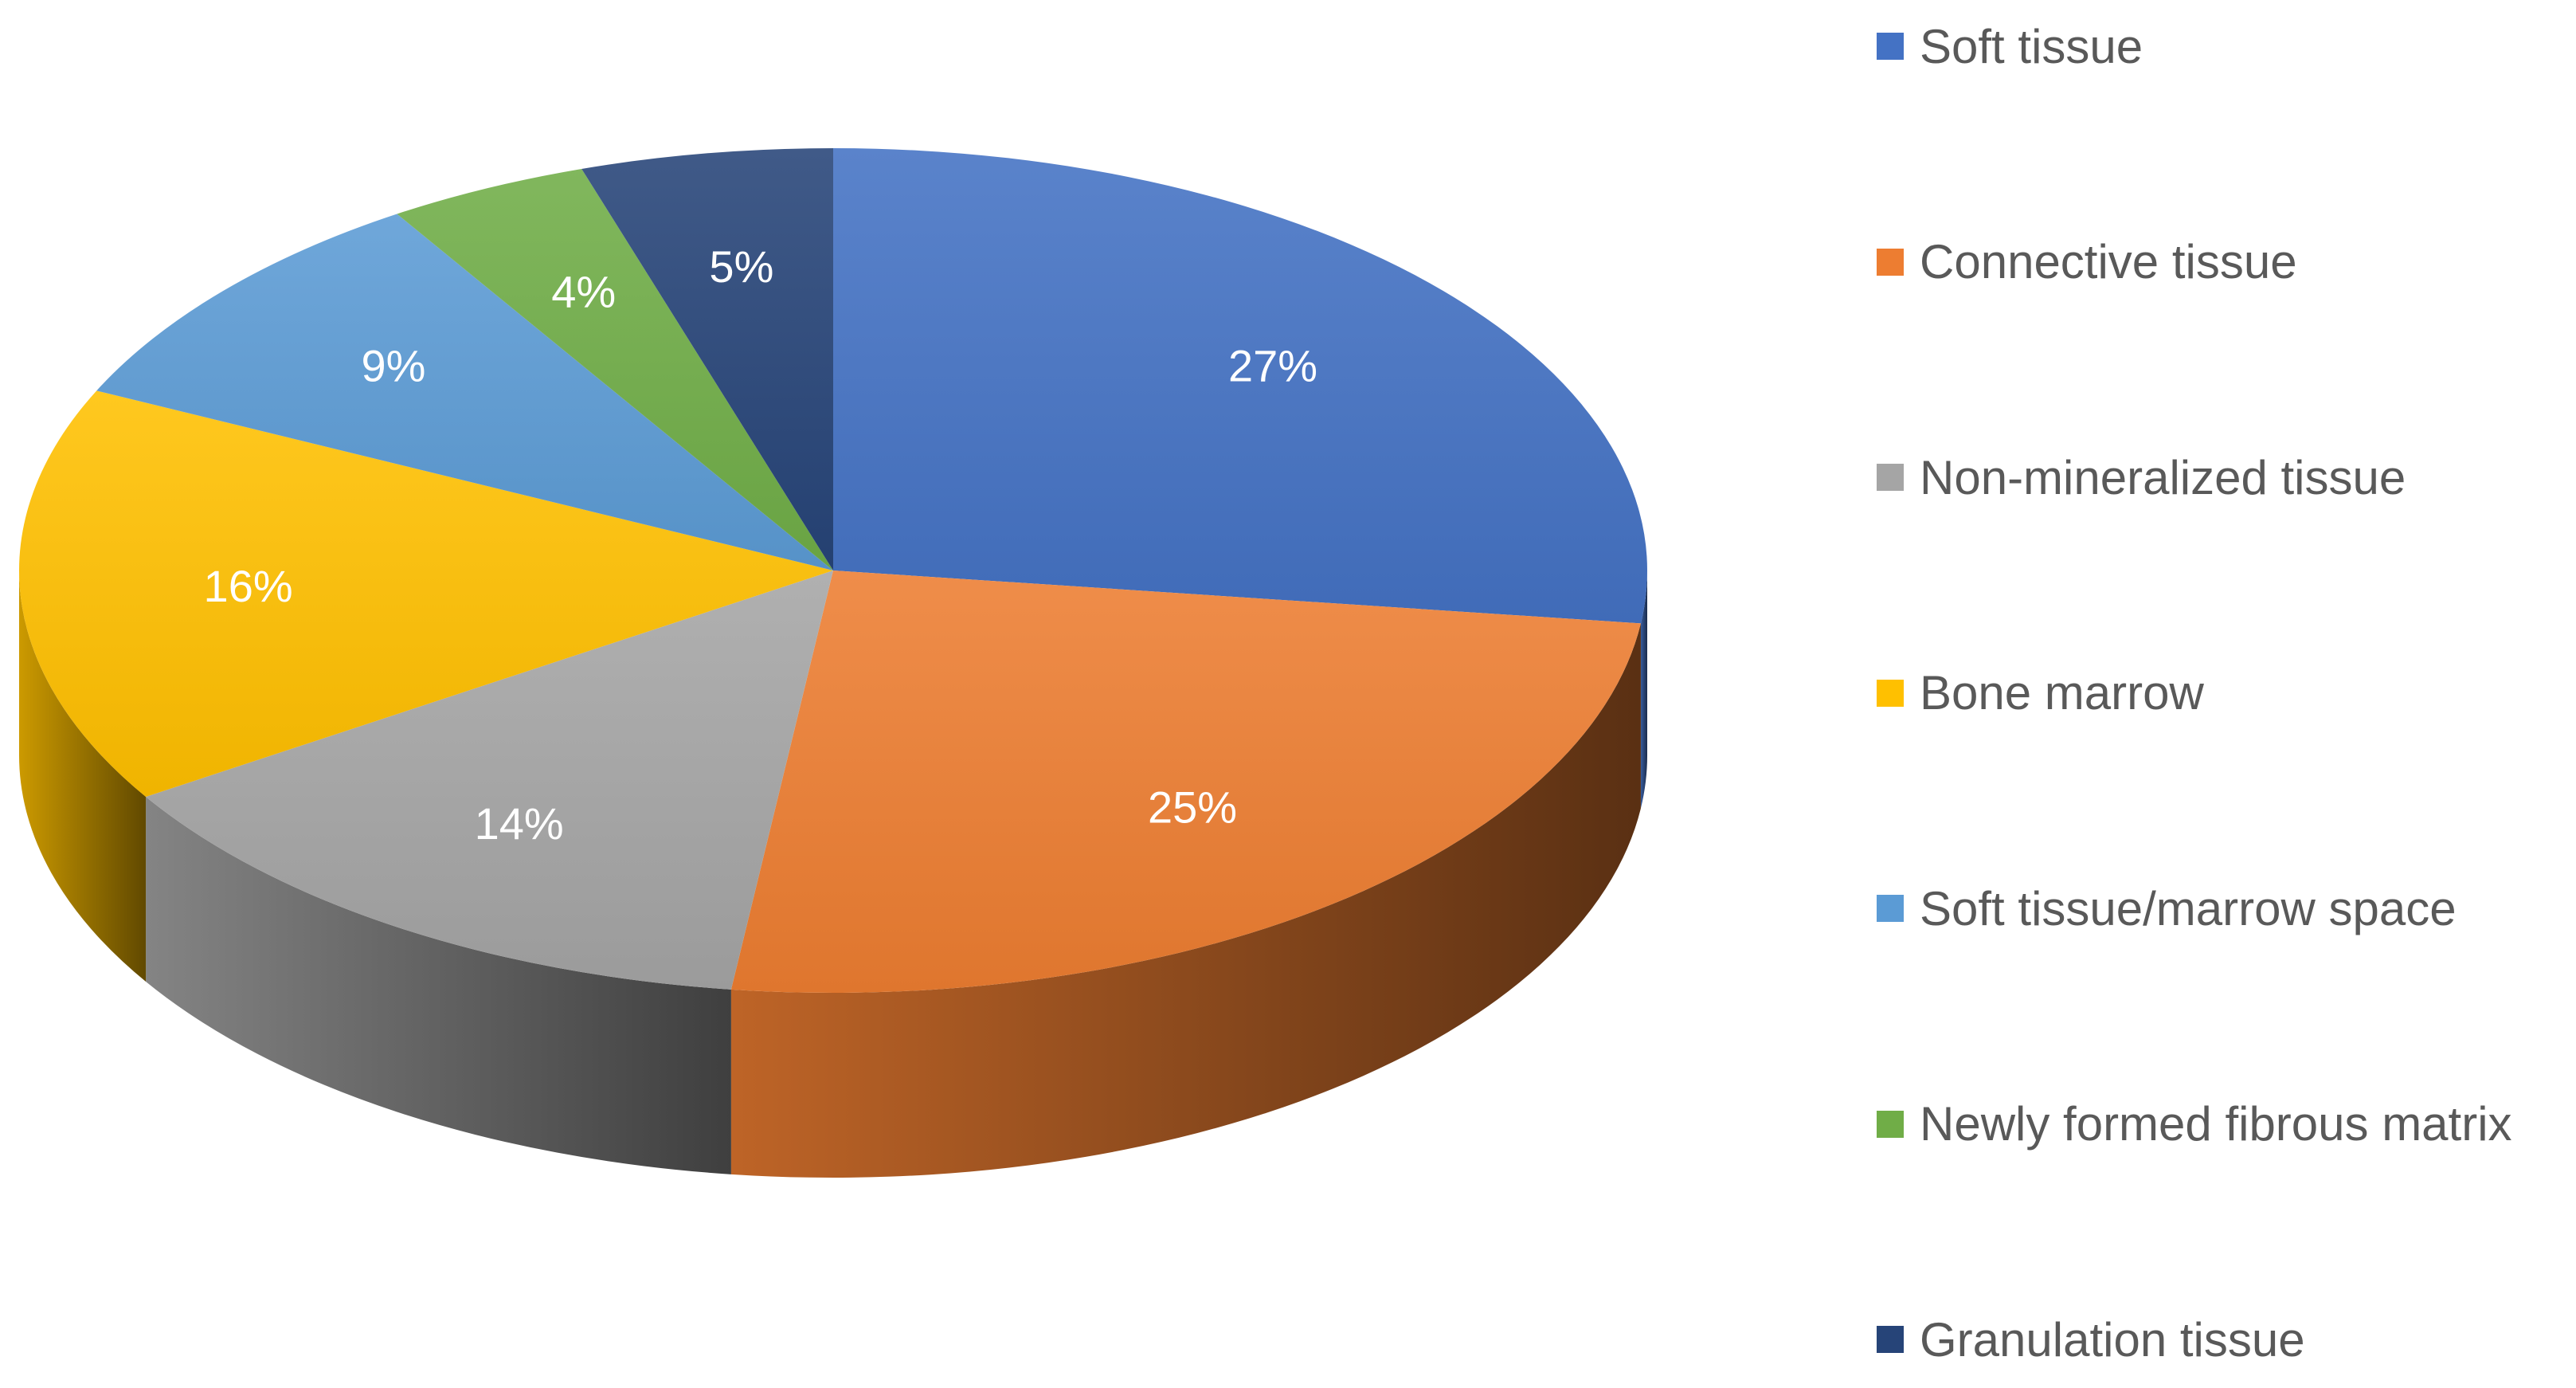 This screenshot has width=2576, height=1388. I want to click on data-label-bone-marrow: 16%, so click(248, 586).